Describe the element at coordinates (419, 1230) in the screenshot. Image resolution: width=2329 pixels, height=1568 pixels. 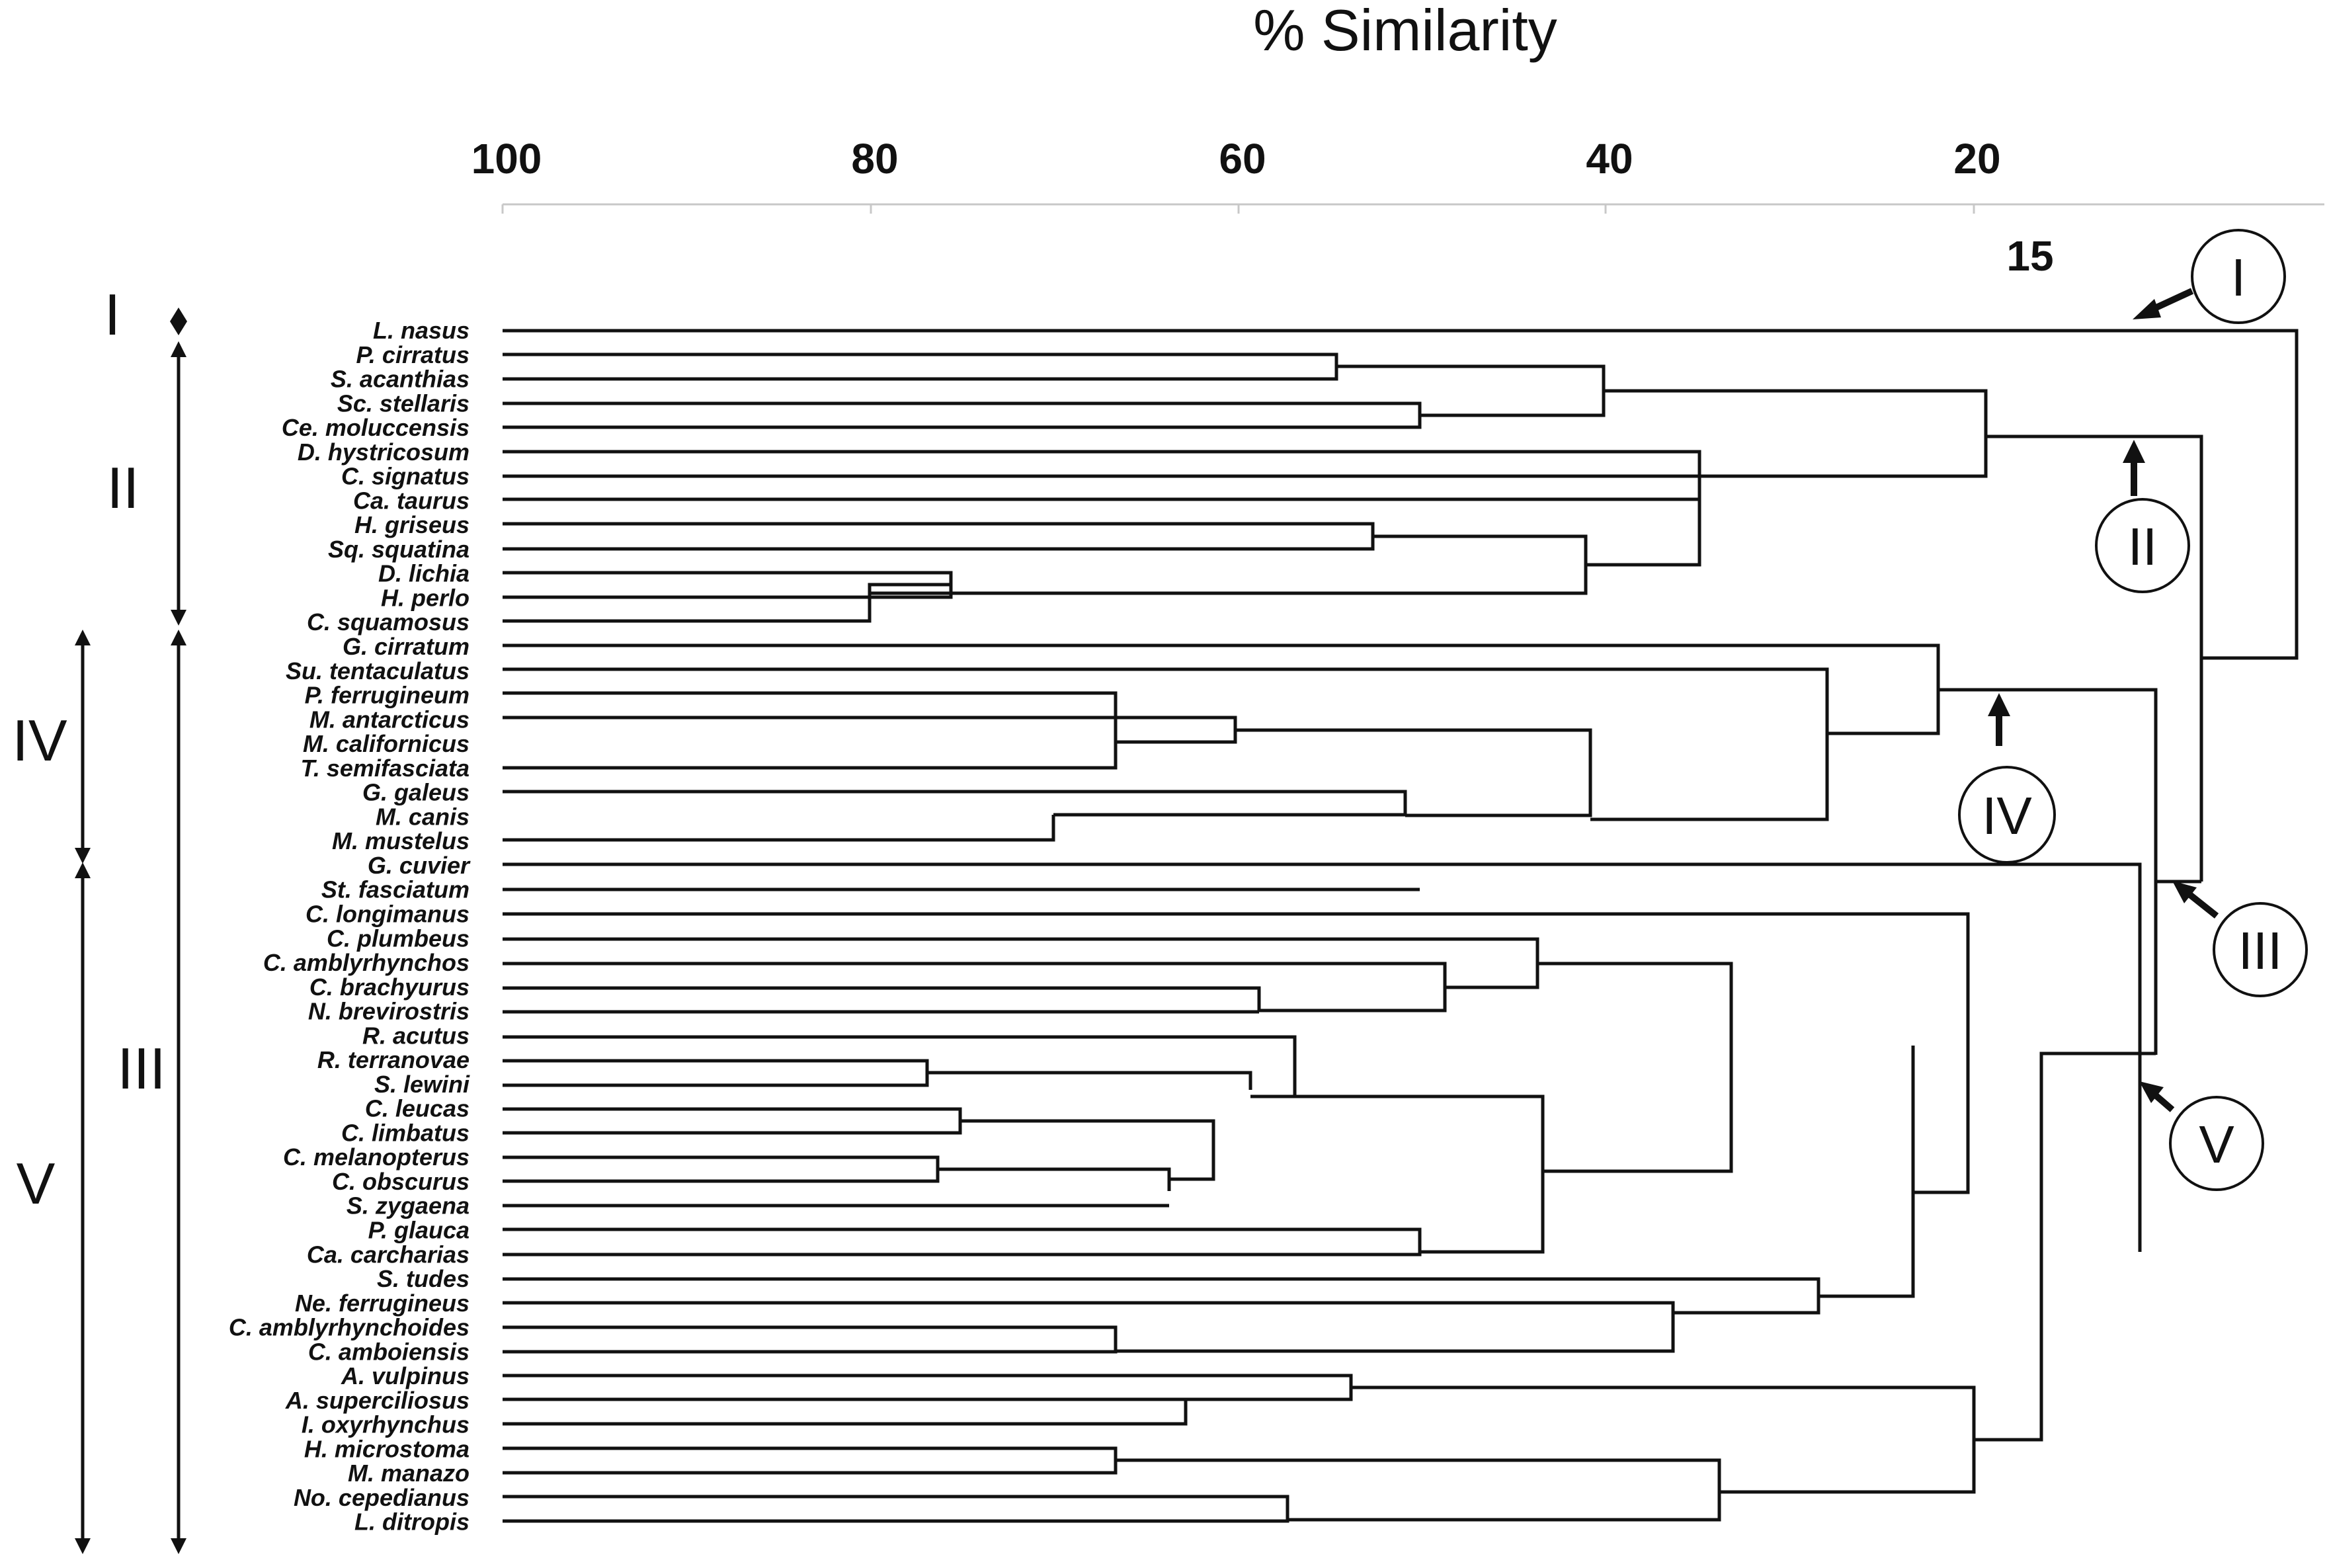
I see `taxon-label: P. glauca` at that location.